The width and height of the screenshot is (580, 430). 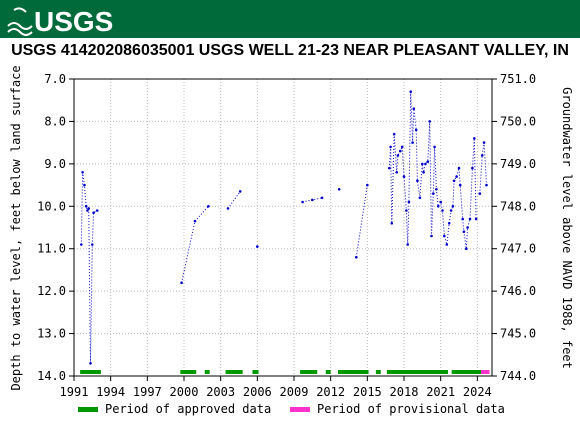 What do you see at coordinates (55, 79) in the screenshot?
I see `y-tick-label: 7.0` at bounding box center [55, 79].